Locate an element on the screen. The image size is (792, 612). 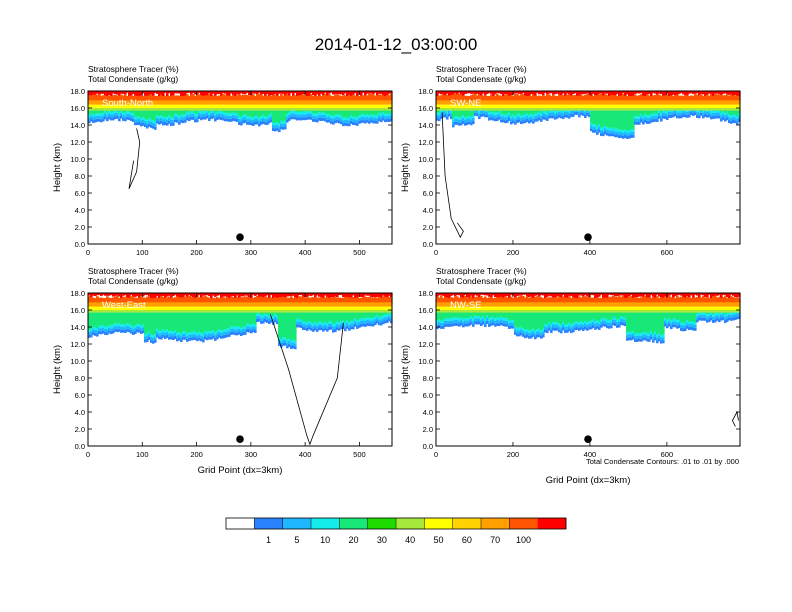
colorbar-label: 50 is located at coordinates (438, 540).